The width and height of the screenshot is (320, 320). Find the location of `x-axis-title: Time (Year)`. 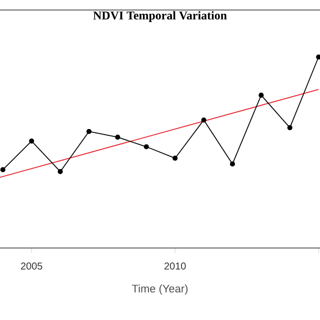

x-axis-title: Time (Year) is located at coordinates (160, 289).